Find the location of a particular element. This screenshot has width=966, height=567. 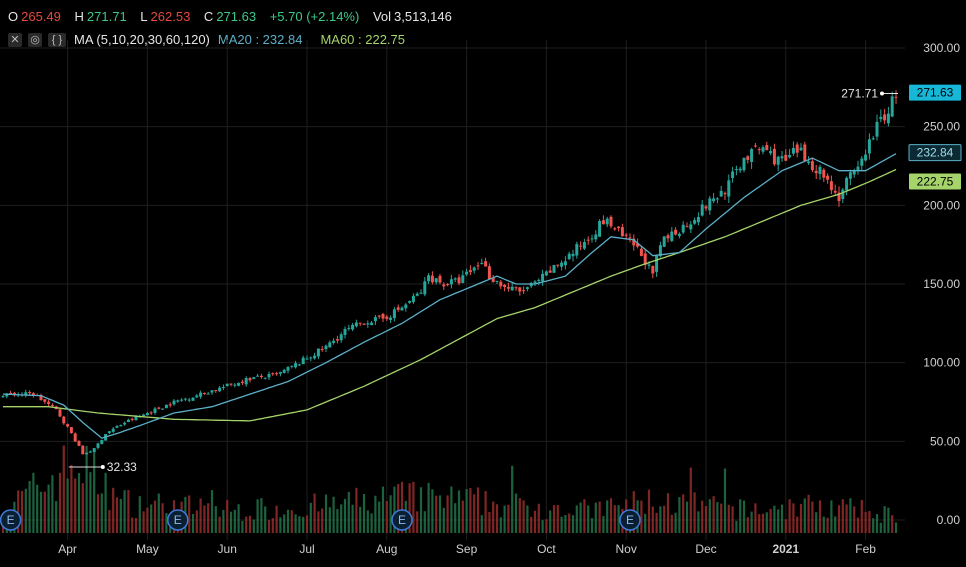

time-tick-label: Sep is located at coordinates (467, 549).